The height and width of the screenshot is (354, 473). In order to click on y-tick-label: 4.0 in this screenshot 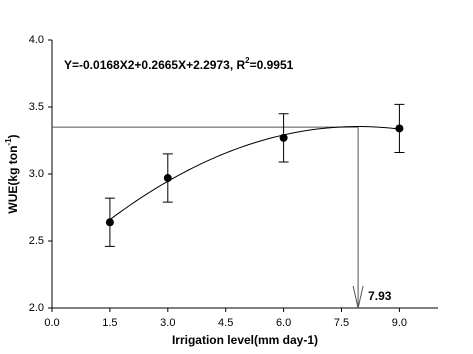, I will do `click(36, 40)`.